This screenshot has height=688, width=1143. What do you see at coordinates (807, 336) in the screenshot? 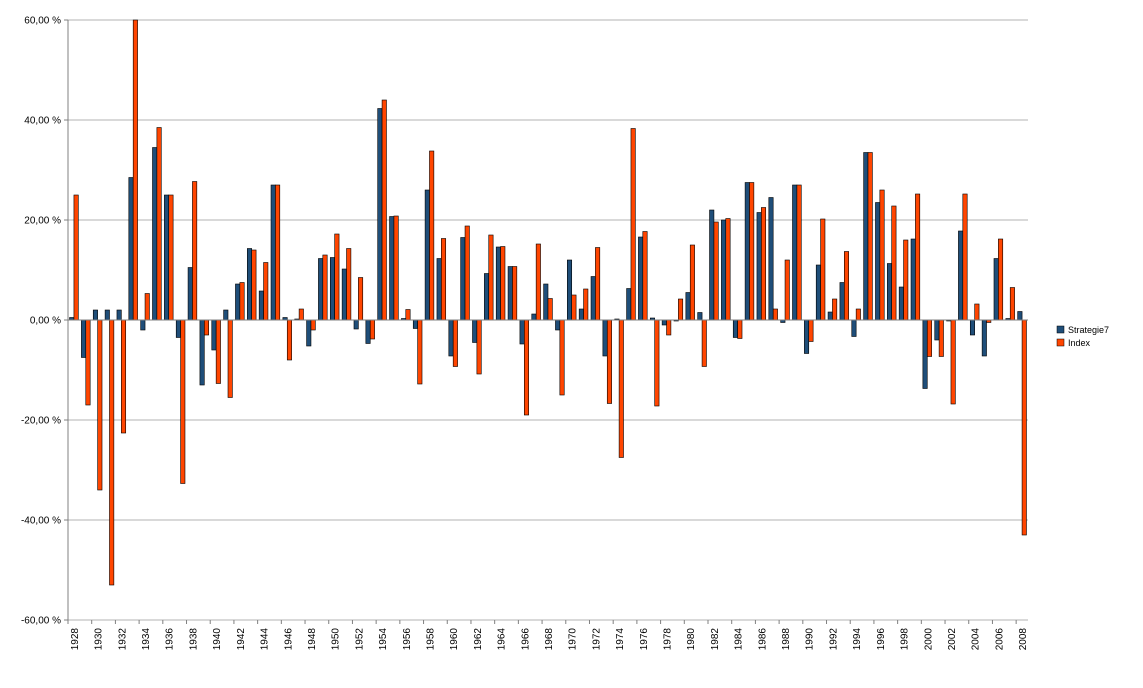
I see `bar-strategie7-1990` at bounding box center [807, 336].